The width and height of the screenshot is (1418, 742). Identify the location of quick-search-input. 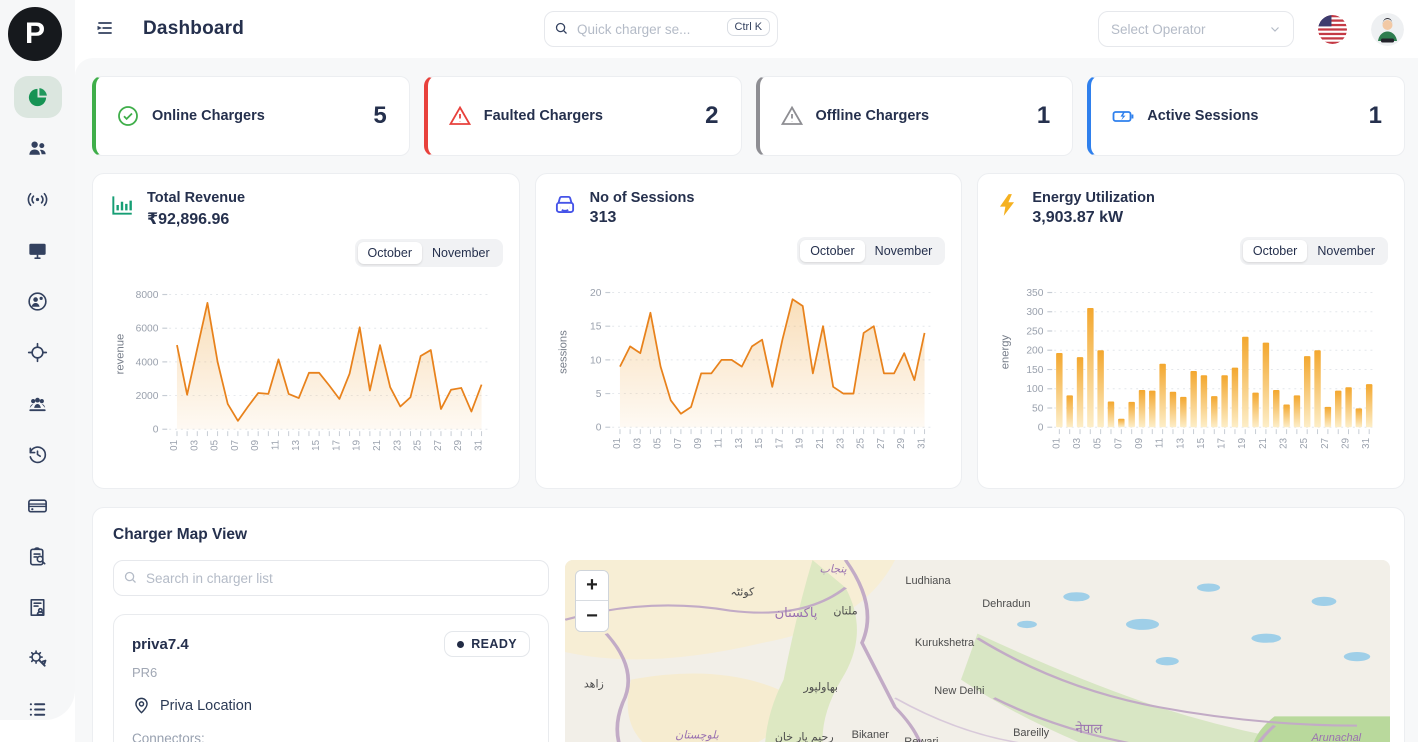
(661, 29).